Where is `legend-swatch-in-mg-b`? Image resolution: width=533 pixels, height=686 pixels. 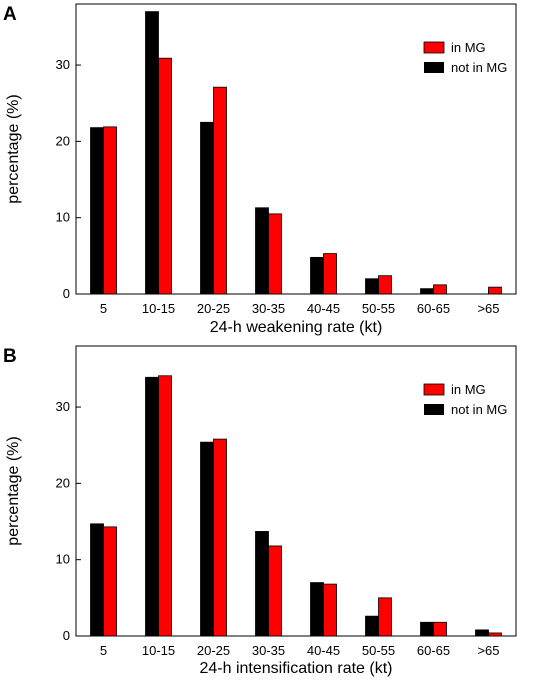 legend-swatch-in-mg-b is located at coordinates (434, 389).